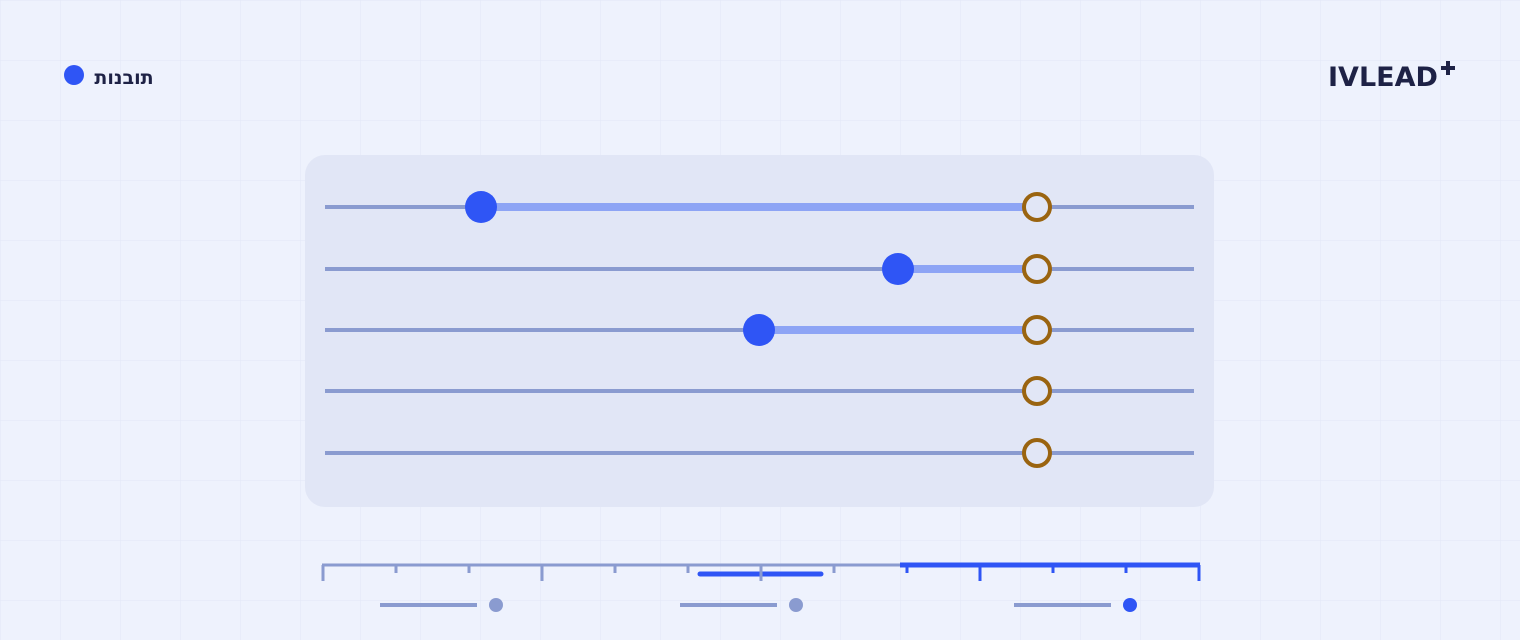  What do you see at coordinates (1383, 77) in the screenshot?
I see `logo: IVLEAD` at bounding box center [1383, 77].